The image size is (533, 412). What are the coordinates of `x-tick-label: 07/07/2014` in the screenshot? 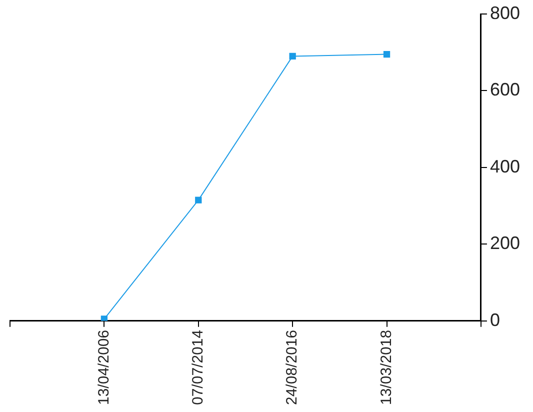 It's located at (198, 368).